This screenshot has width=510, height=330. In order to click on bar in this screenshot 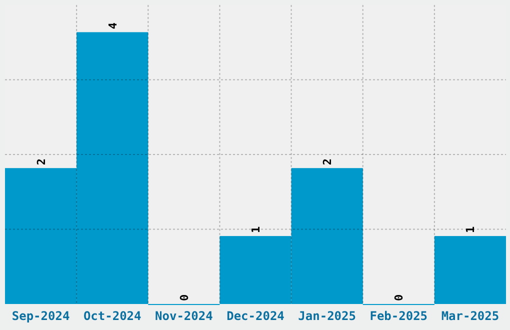, I will do `click(470, 270)`.